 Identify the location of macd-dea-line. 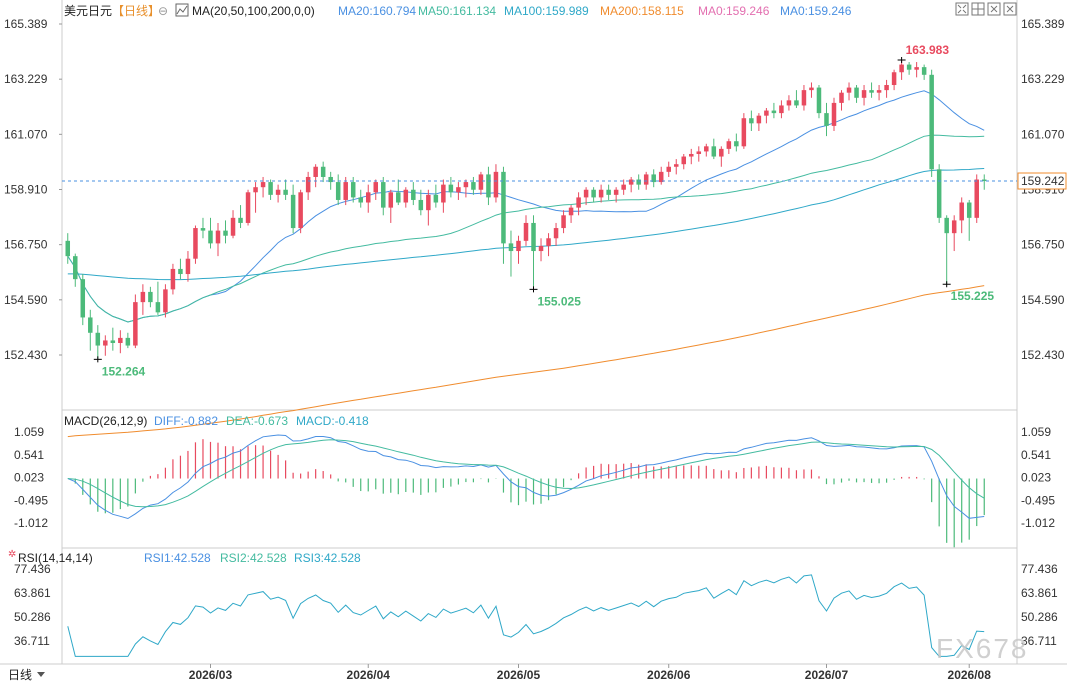
(526, 473).